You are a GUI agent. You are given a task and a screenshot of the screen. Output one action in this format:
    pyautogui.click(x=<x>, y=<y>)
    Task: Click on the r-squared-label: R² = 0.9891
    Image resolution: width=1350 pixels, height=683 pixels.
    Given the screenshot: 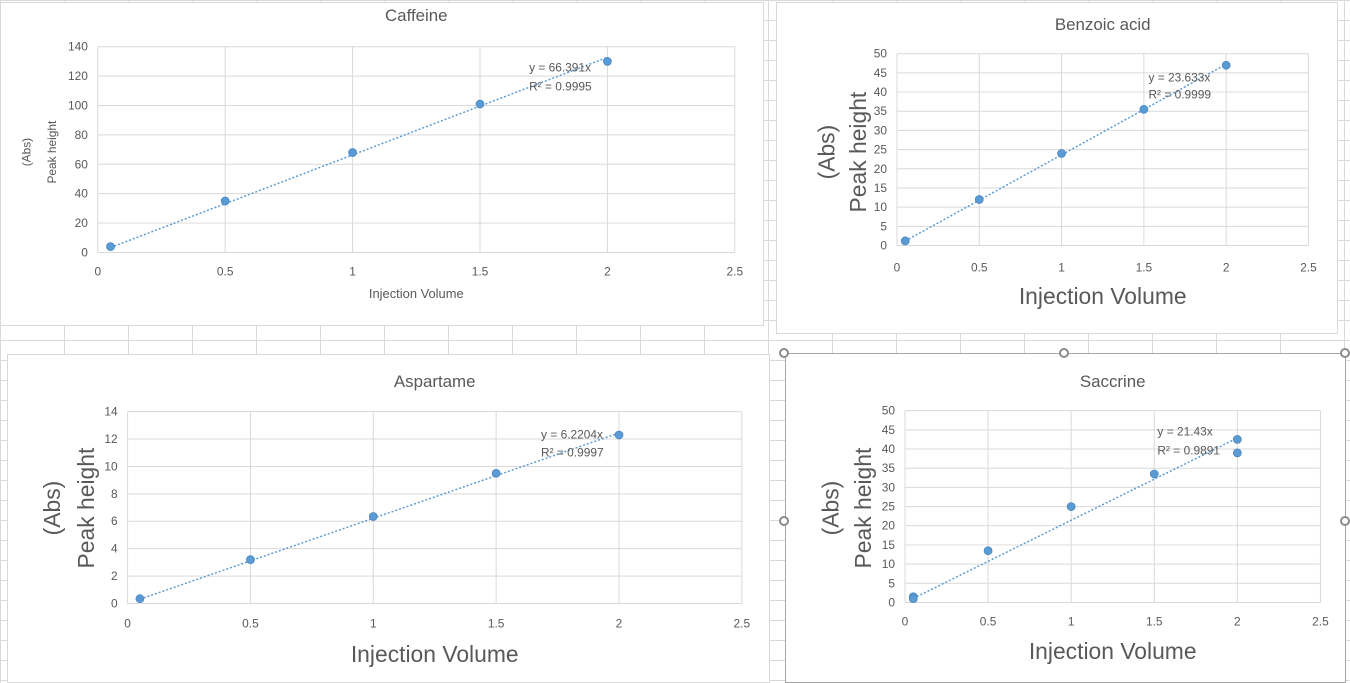 What is the action you would take?
    pyautogui.click(x=1188, y=450)
    